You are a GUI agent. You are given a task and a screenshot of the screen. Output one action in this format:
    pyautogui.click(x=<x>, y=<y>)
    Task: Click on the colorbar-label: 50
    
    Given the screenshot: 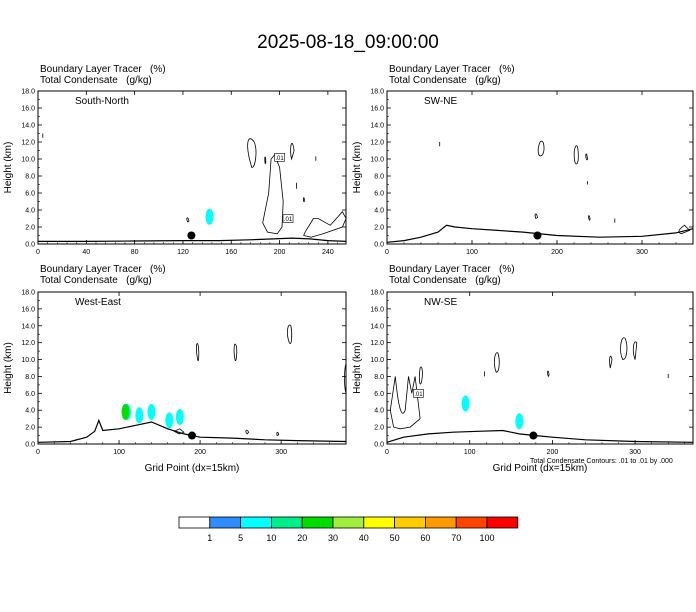 What is the action you would take?
    pyautogui.click(x=395, y=538)
    